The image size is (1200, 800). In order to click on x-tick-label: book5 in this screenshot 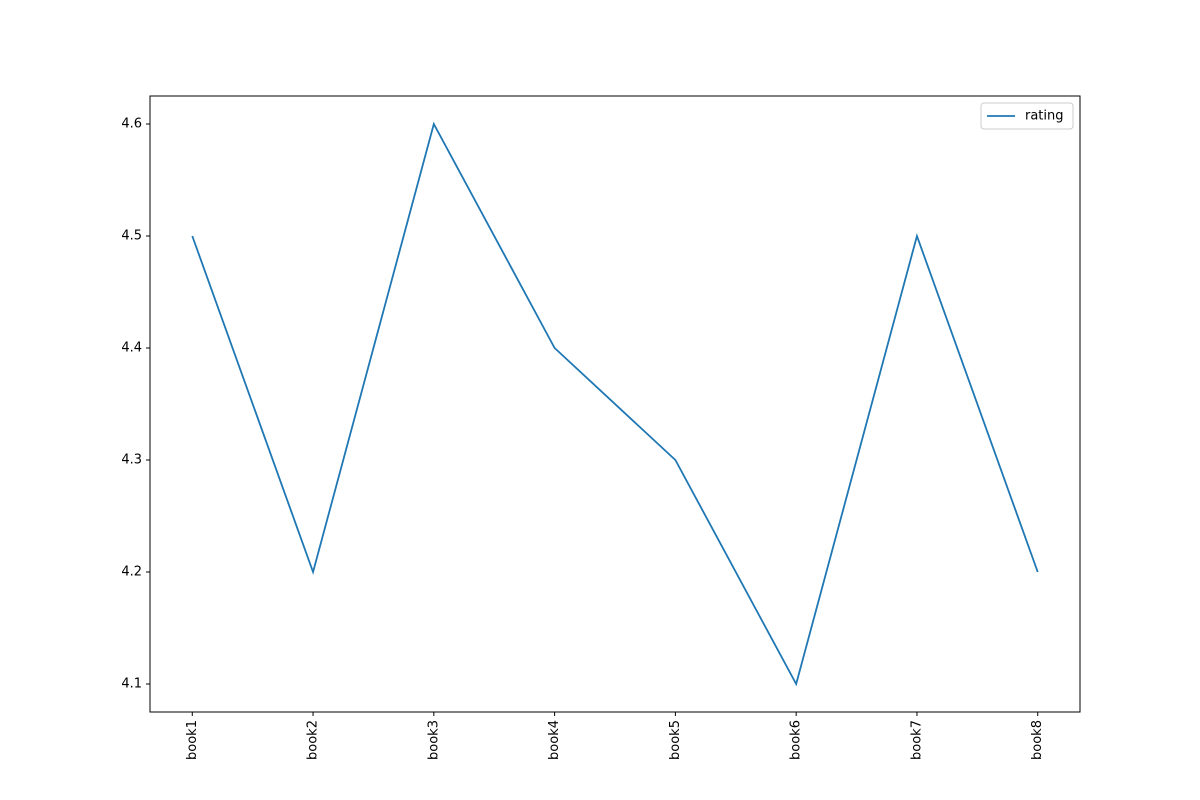, I will do `click(675, 740)`.